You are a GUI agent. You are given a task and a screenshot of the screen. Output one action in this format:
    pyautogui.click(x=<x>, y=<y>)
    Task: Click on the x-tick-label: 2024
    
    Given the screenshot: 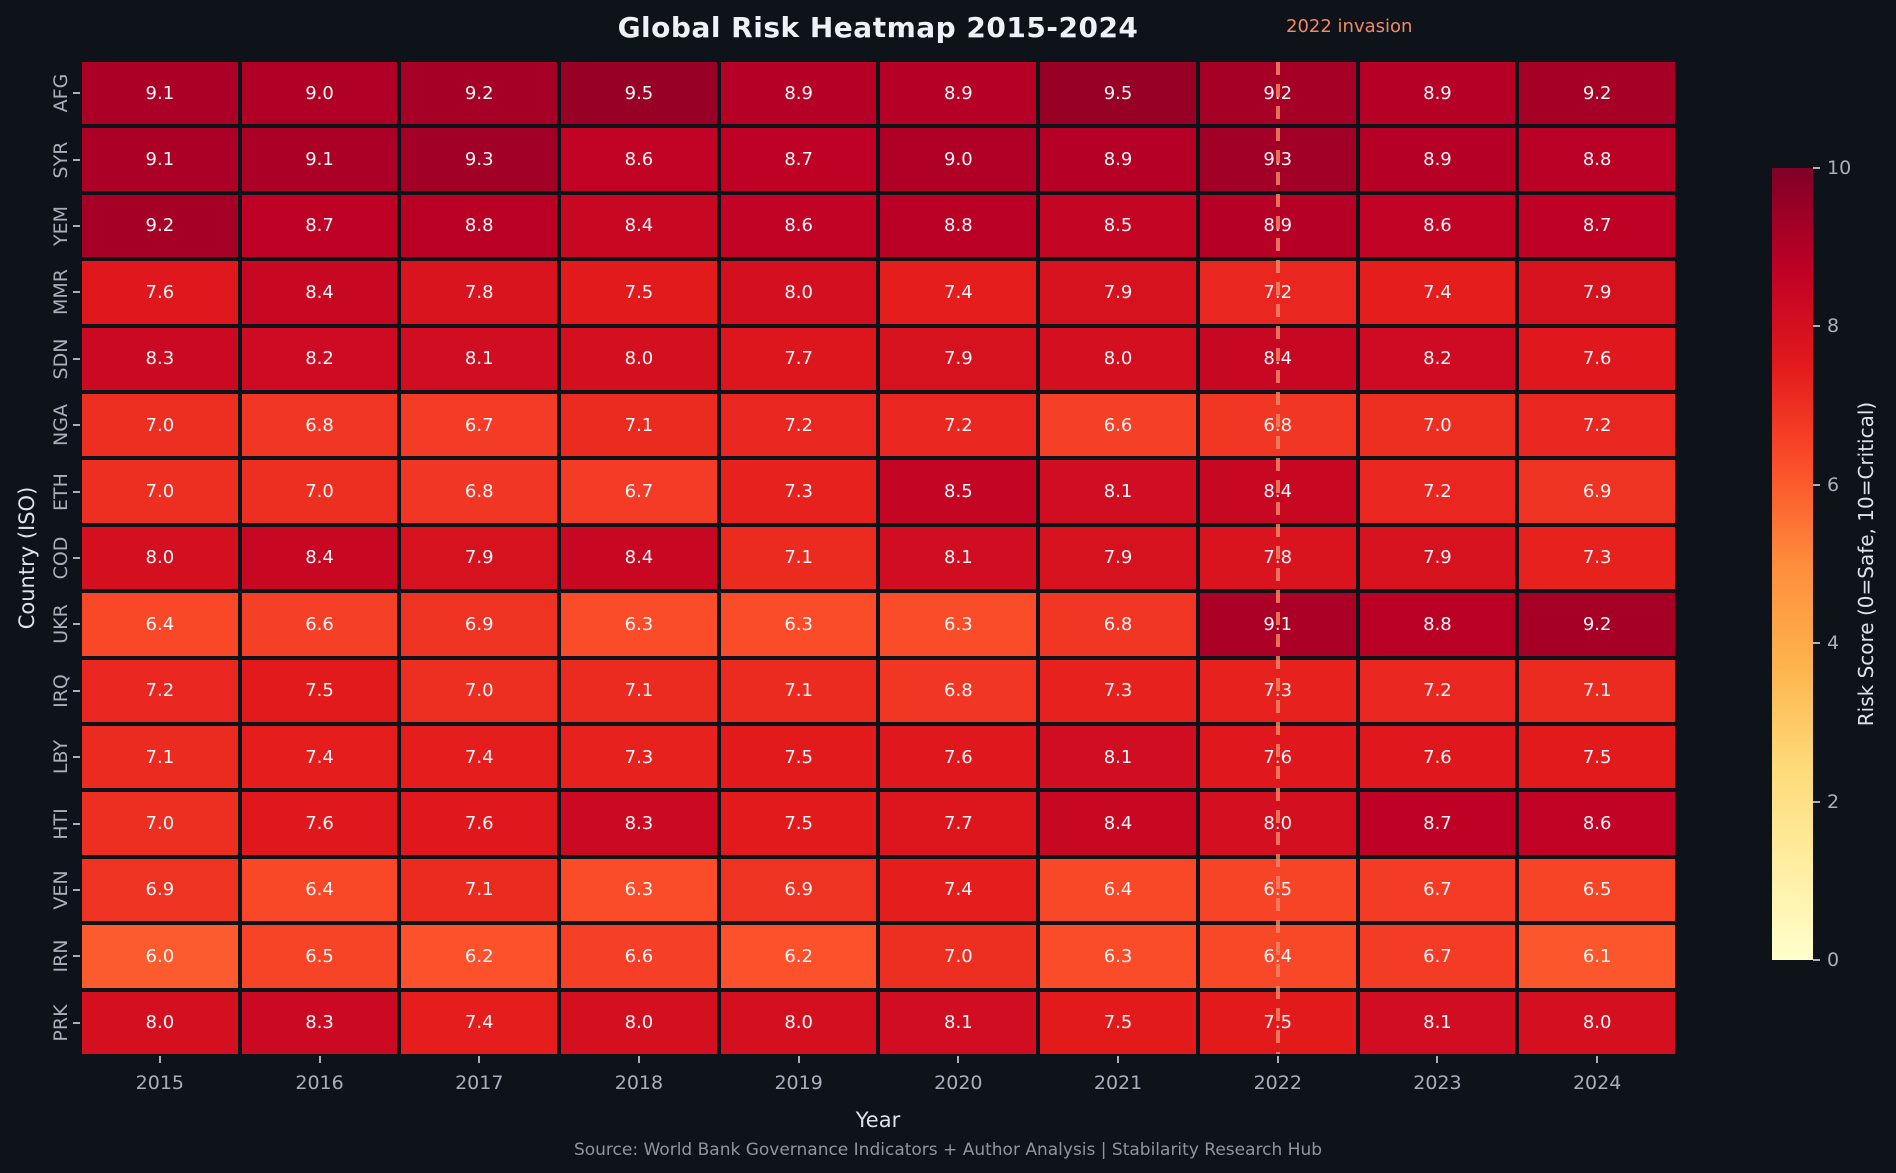 What is the action you would take?
    pyautogui.click(x=1597, y=1083)
    